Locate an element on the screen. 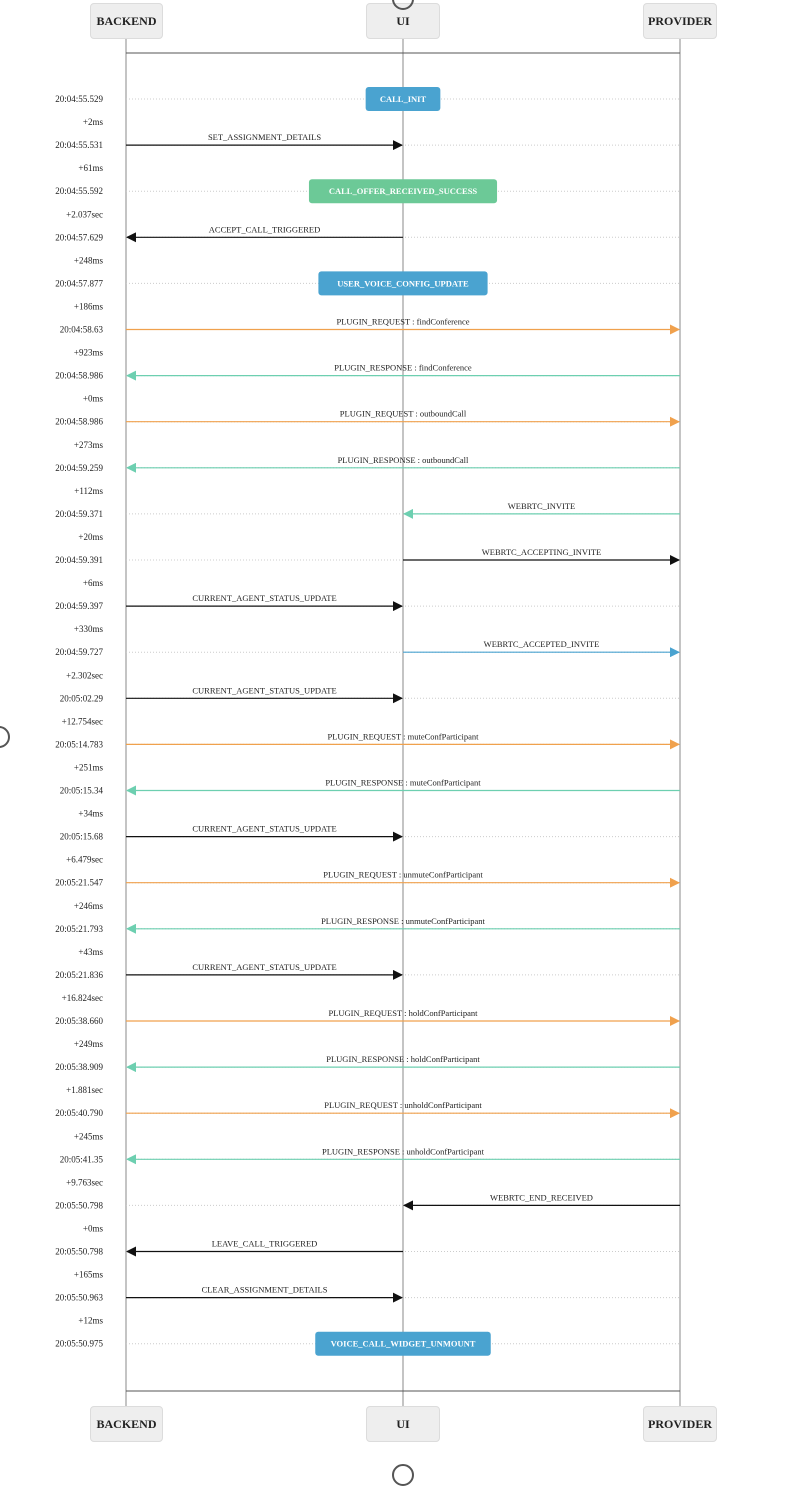  delta-label: +251ms is located at coordinates (89, 767).